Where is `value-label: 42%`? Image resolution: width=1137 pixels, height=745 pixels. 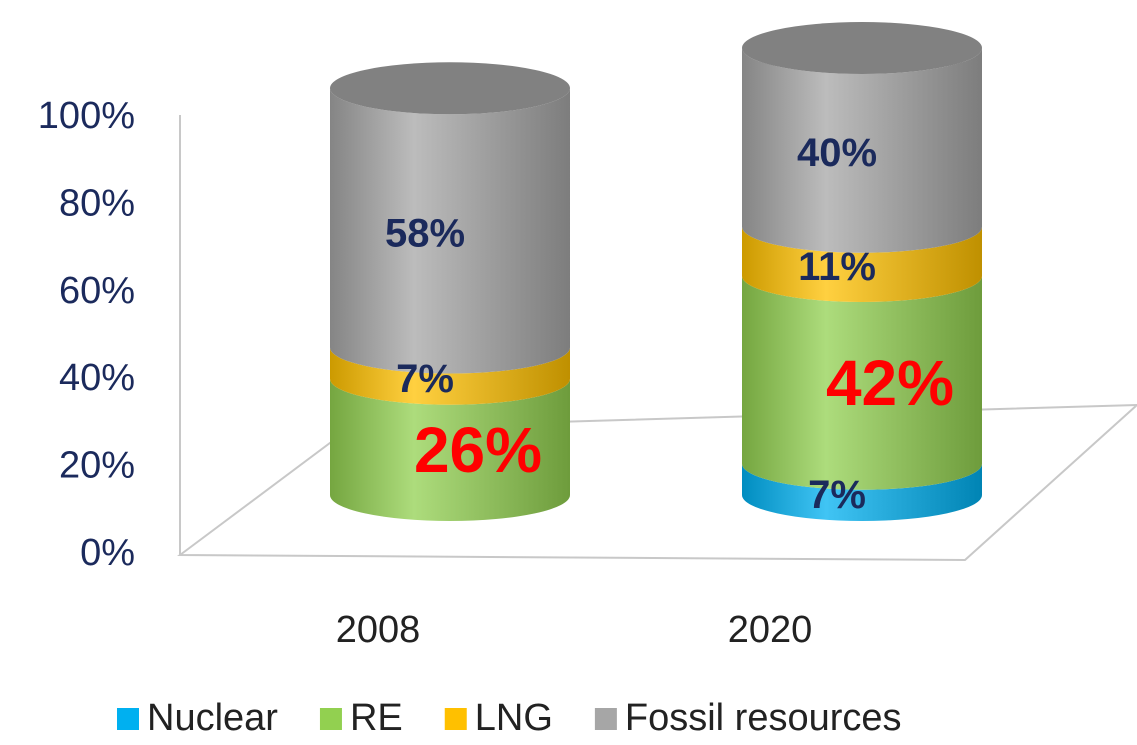
value-label: 42% is located at coordinates (890, 383).